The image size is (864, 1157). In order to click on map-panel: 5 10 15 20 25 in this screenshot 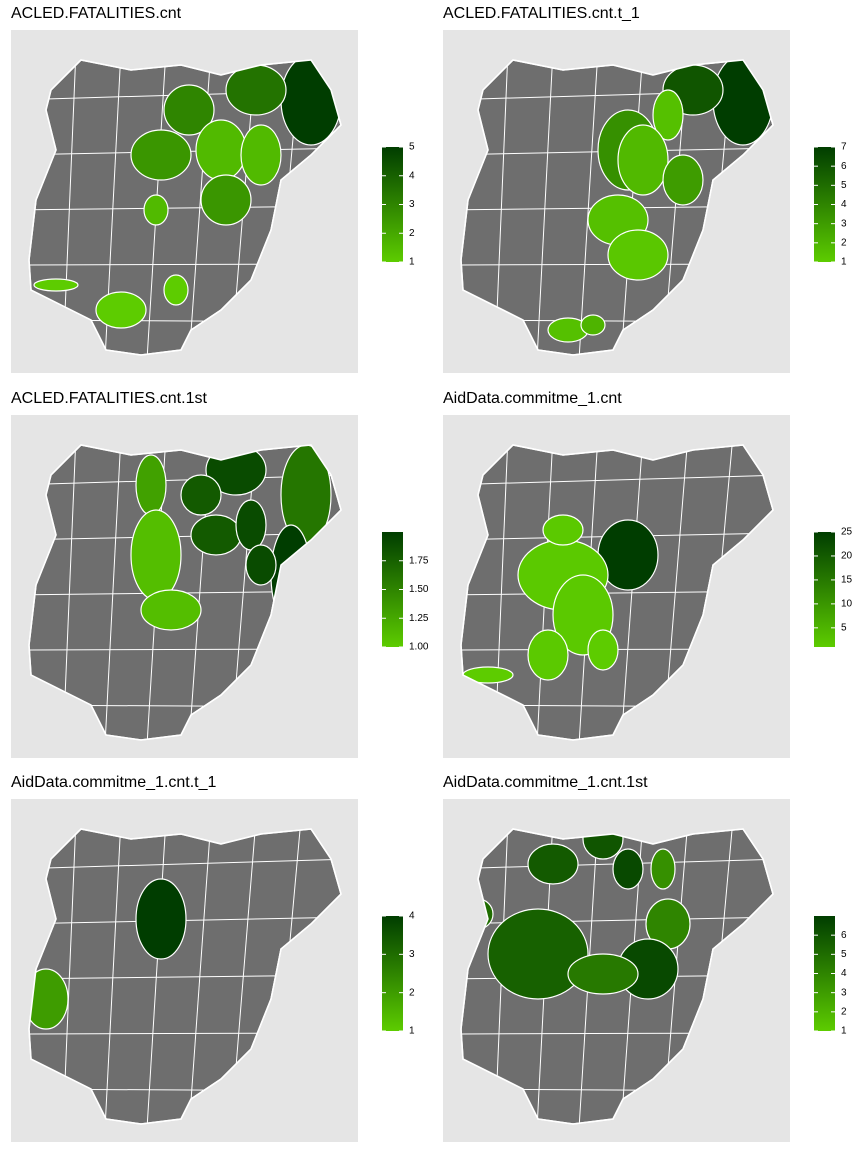, I will do `click(648, 586)`.